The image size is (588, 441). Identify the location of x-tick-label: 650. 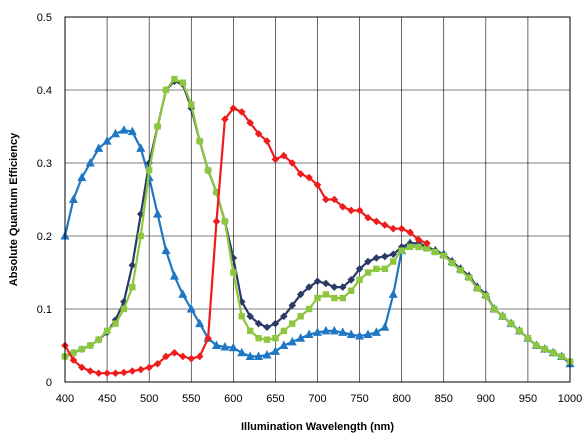
(275, 399).